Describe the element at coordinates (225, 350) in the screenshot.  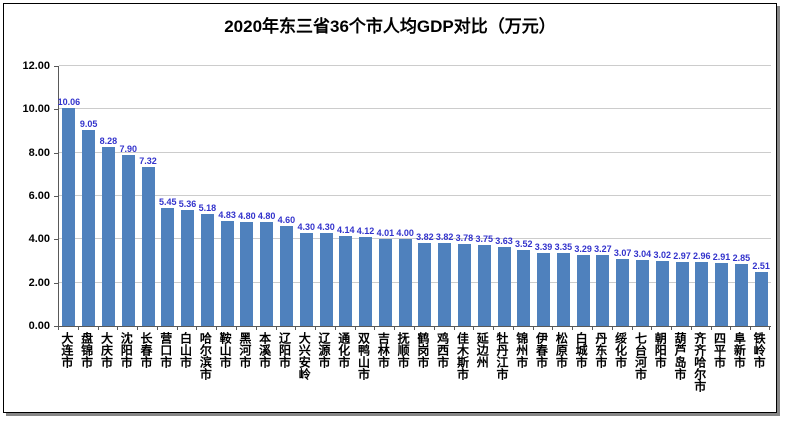
I see `x-category-label: 鞍山市` at that location.